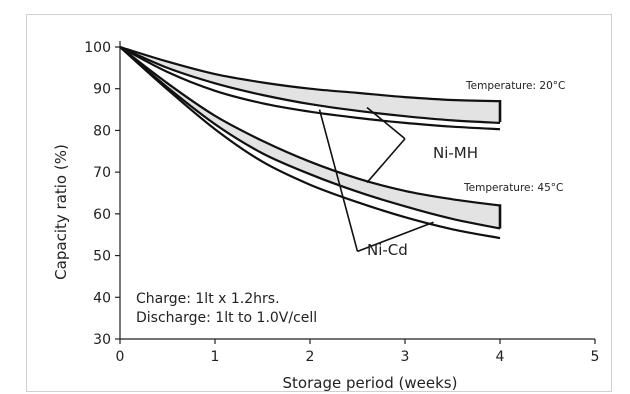  Describe the element at coordinates (226, 318) in the screenshot. I see `discharge-note: Discharge: 1lt to 1.0V/cell` at that location.